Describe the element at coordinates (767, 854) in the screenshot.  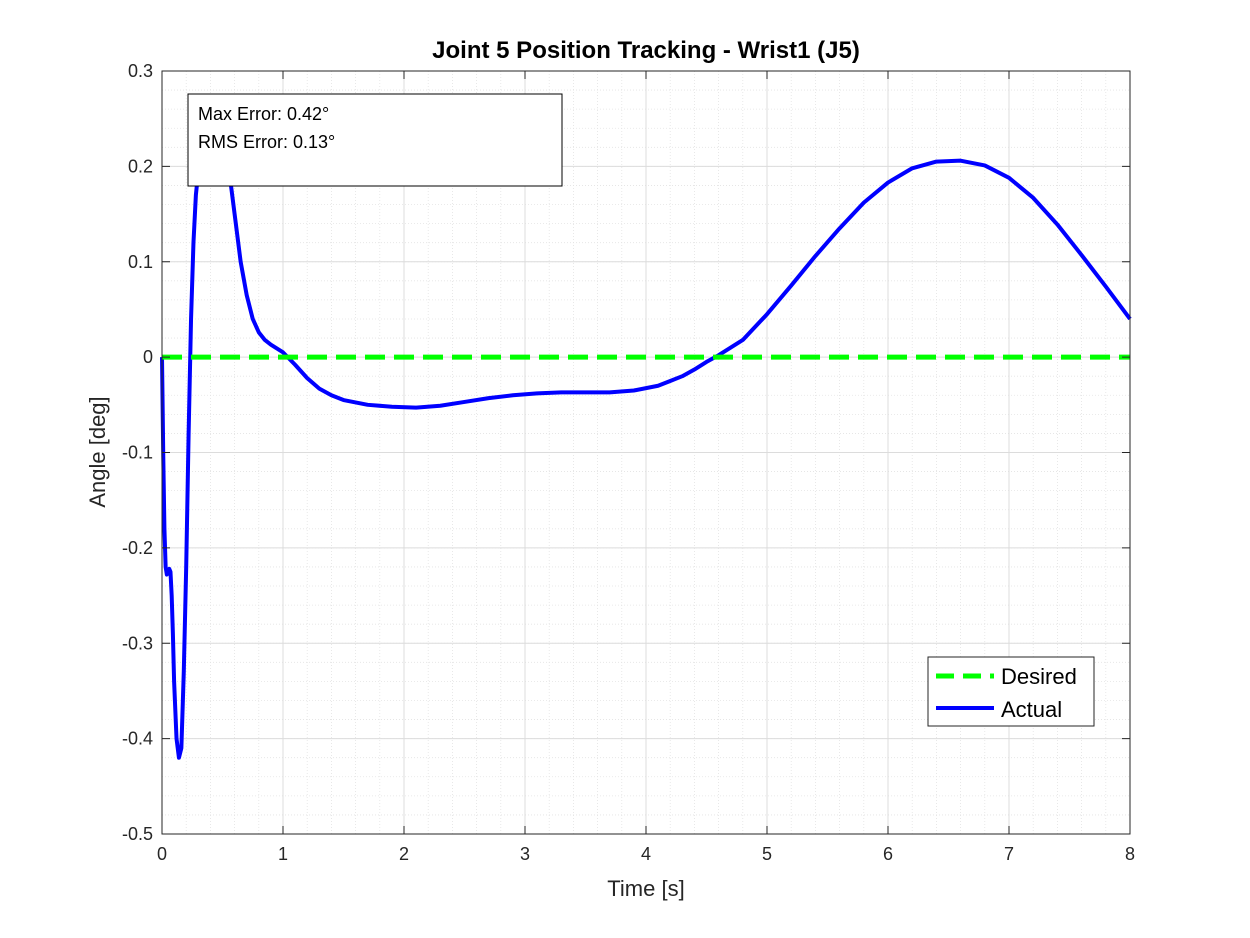
I see `x-tick-label: 5` at that location.